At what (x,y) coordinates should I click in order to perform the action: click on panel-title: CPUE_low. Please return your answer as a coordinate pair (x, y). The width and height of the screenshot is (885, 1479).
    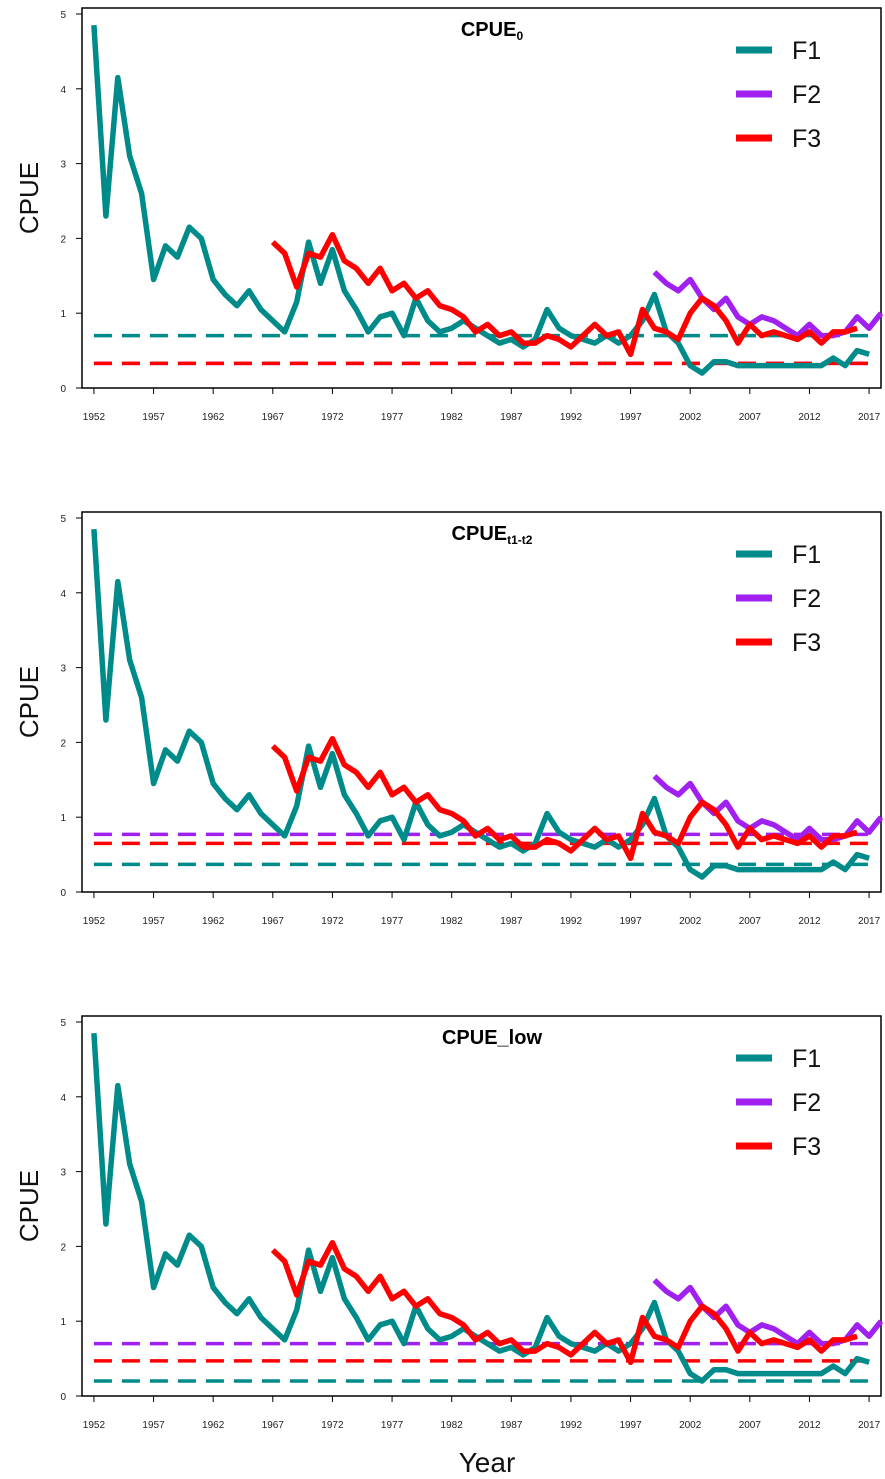
    Looking at the image, I should click on (492, 1038).